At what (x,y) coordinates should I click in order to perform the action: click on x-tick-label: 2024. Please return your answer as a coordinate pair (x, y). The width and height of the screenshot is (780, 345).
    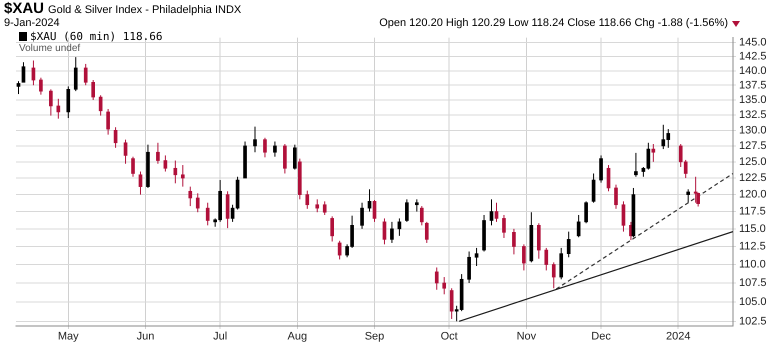
    Looking at the image, I should click on (678, 336).